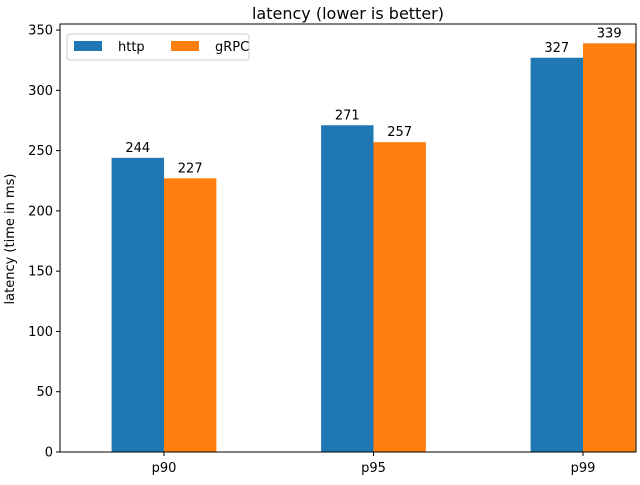  What do you see at coordinates (373, 468) in the screenshot?
I see `x-tick-label: p95` at bounding box center [373, 468].